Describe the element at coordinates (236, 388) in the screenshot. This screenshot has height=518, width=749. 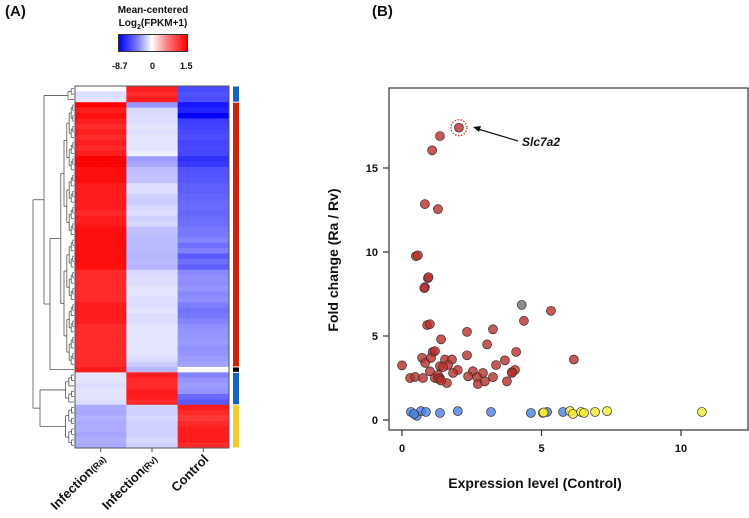
I see `row-group-marker` at that location.